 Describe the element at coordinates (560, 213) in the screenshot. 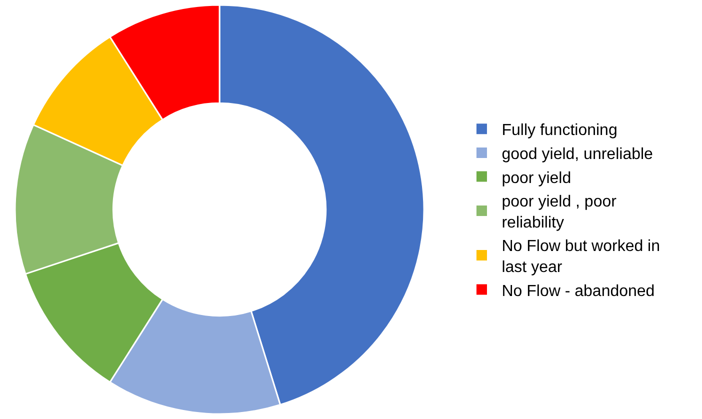

I see `legend-label: poor yield , poor reliability` at that location.